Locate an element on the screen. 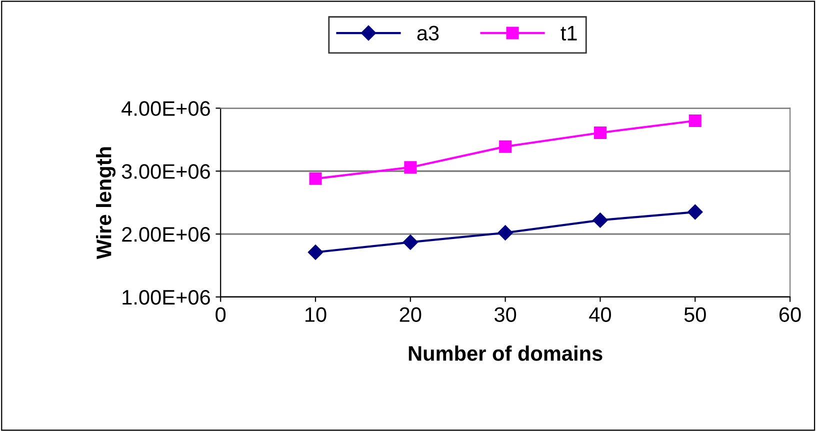 Image resolution: width=817 pixels, height=431 pixels. x-axis-title: Number of domains is located at coordinates (505, 353).